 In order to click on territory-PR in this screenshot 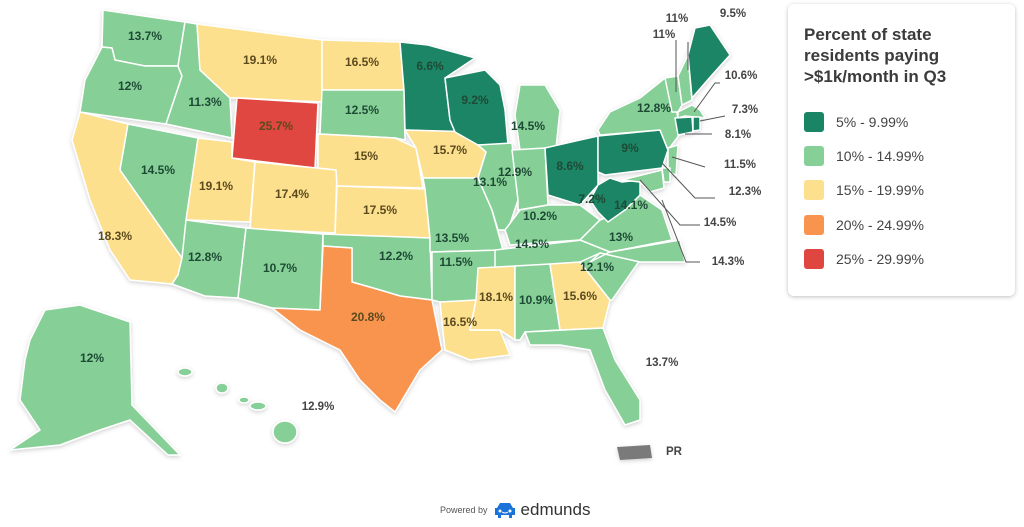, I will do `click(634, 452)`.